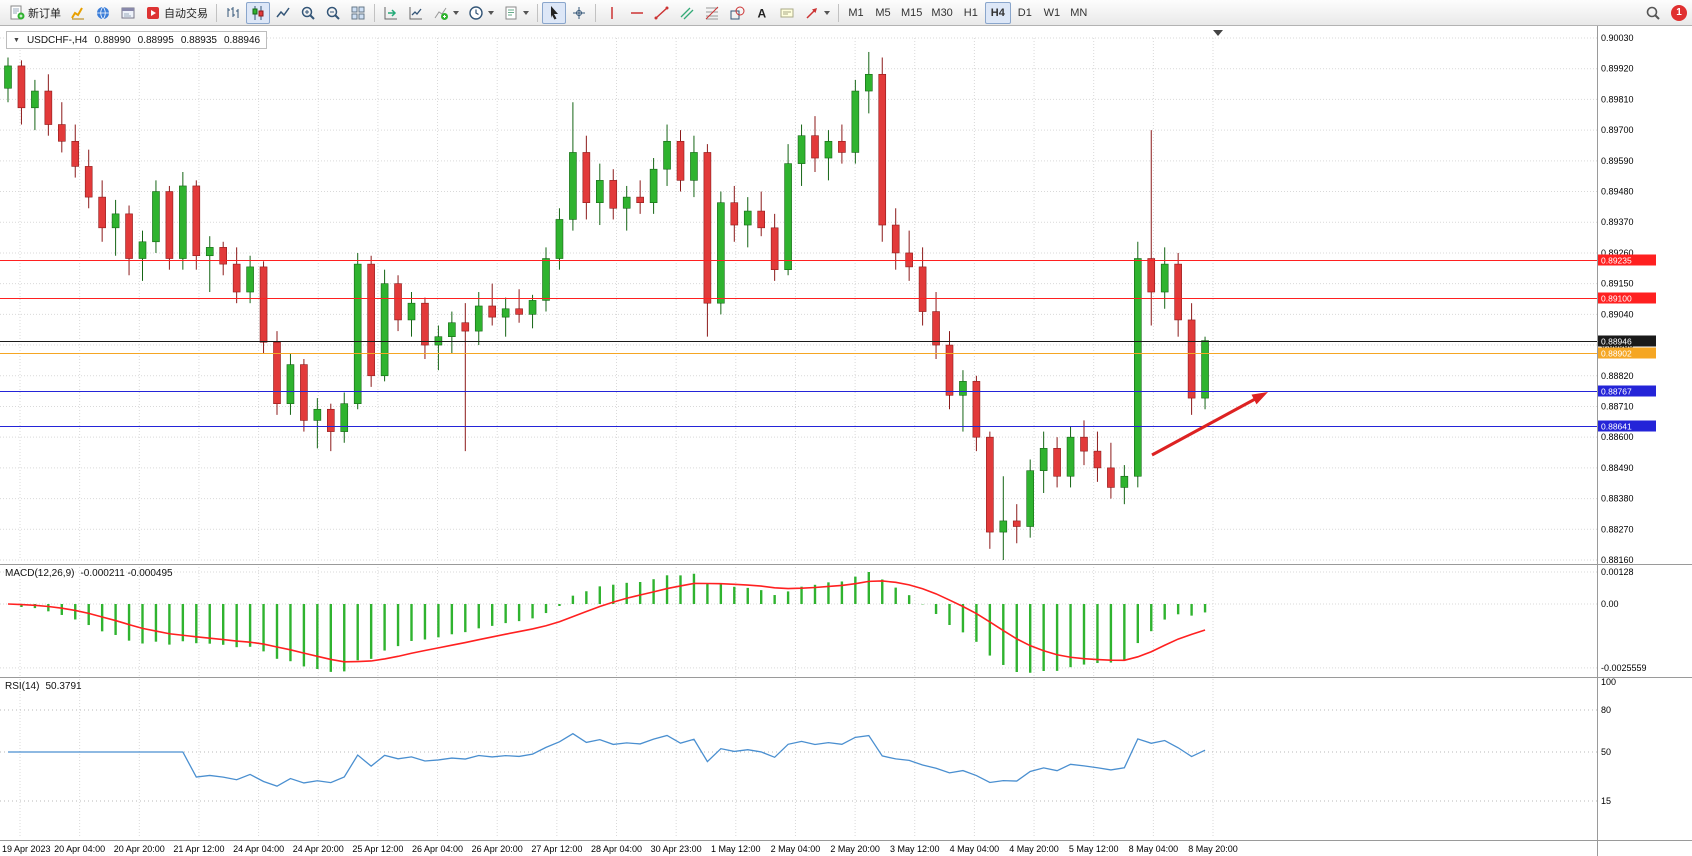 The width and height of the screenshot is (1692, 856). Describe the element at coordinates (1617, 437) in the screenshot. I see `svg-text: 0.88600` at that location.